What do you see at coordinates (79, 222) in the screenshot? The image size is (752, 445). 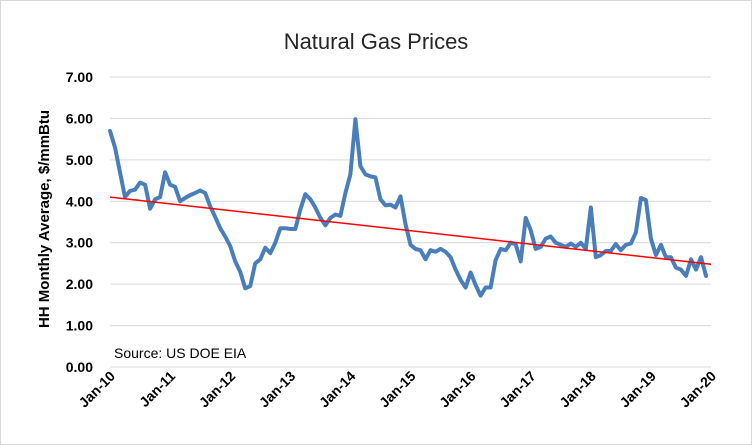 I see `y-tick-labels: 0.00 1.00 2.00 3.00 4.00 5.00 6.00 7.00` at bounding box center [79, 222].